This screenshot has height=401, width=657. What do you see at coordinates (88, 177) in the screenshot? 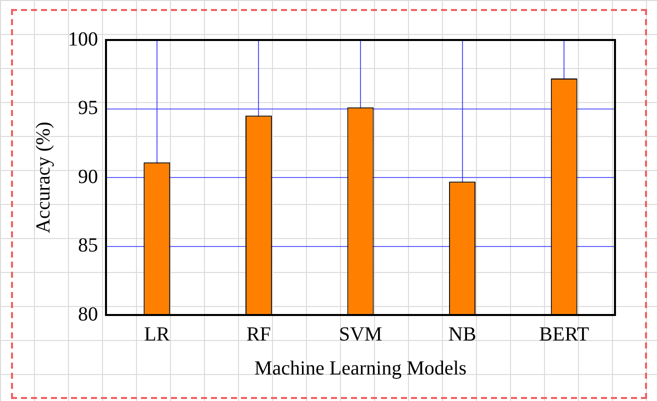
I see `y-tick-label: 90` at bounding box center [88, 177].